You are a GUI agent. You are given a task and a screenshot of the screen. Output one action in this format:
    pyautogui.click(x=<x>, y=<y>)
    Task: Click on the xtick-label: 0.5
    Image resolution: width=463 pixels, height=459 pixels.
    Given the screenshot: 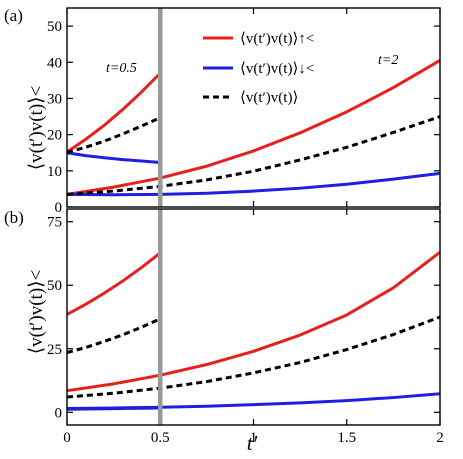 What is the action you would take?
    pyautogui.click(x=160, y=438)
    